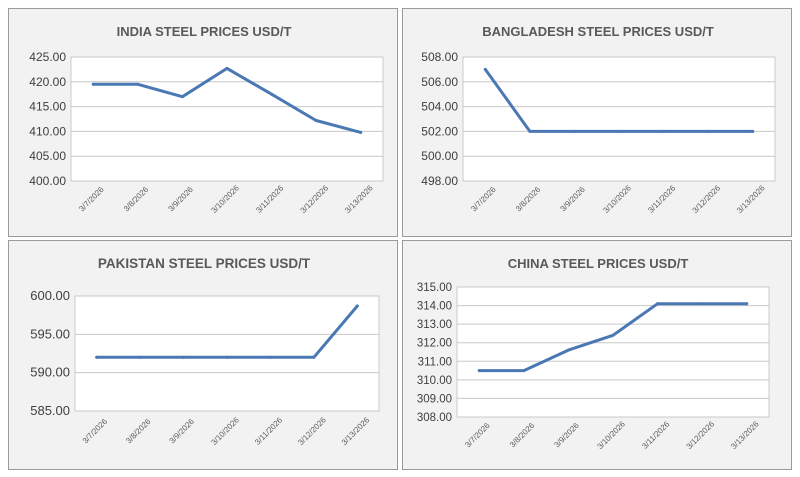  I want to click on china-y-tick-label: 312.00, so click(434, 344).